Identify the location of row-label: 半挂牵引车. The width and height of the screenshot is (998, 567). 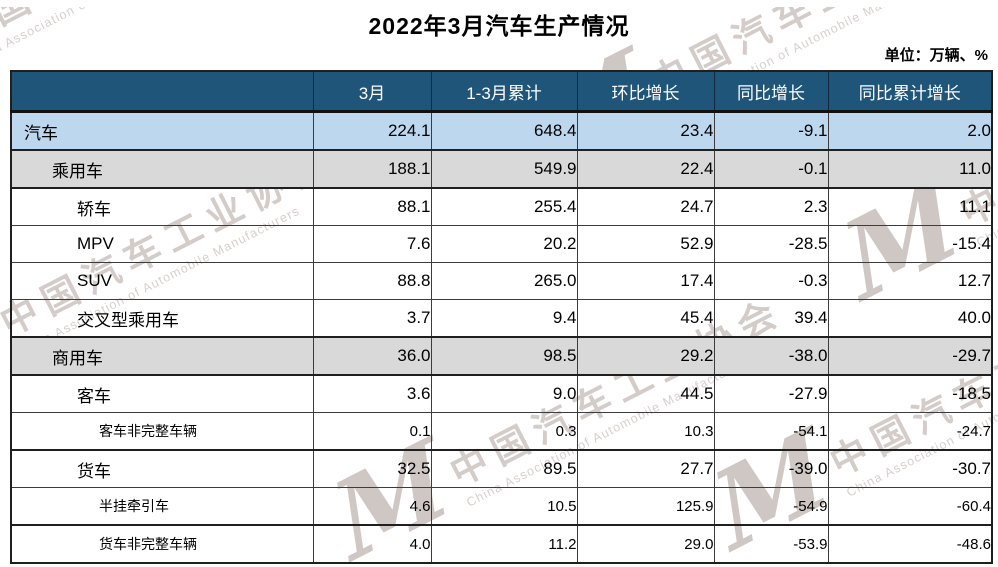
(162, 506).